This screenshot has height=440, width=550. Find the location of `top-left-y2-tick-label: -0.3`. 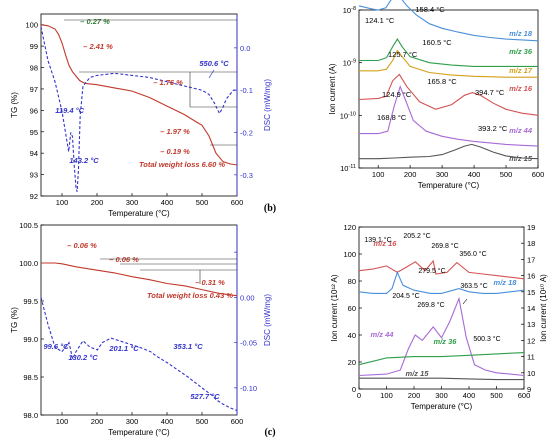

top-left-y2-tick-label: -0.3 is located at coordinates (246, 175).